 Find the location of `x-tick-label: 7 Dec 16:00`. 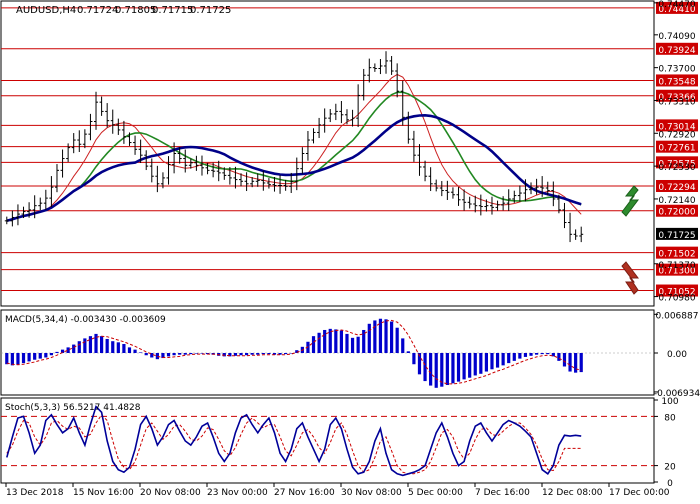

x-tick-label: 7 Dec 16:00 is located at coordinates (502, 493).